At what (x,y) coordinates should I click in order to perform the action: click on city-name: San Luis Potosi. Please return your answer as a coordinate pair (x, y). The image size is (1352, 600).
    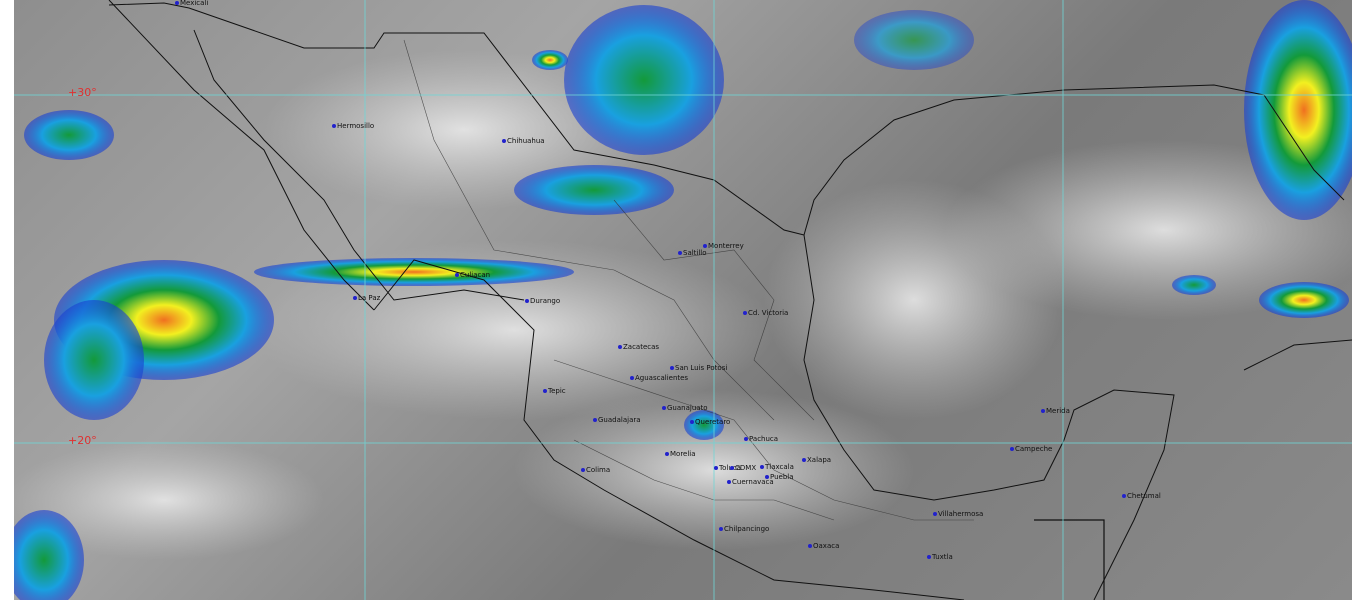
    Looking at the image, I should click on (701, 368).